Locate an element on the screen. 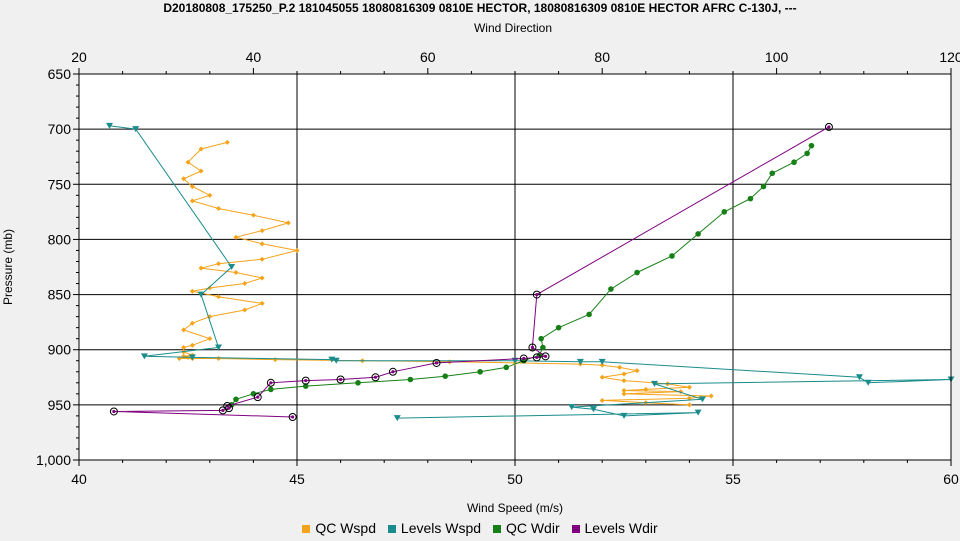  legend-item-qc-wspd: QC Wspd is located at coordinates (339, 528).